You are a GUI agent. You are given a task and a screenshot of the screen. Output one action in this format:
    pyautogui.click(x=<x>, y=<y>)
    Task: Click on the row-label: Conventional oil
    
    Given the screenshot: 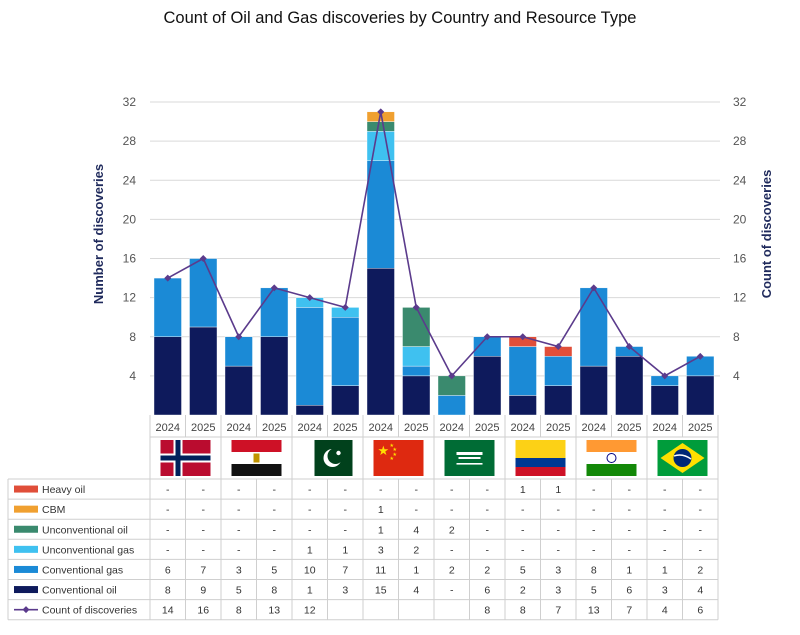 What is the action you would take?
    pyautogui.click(x=79, y=591)
    